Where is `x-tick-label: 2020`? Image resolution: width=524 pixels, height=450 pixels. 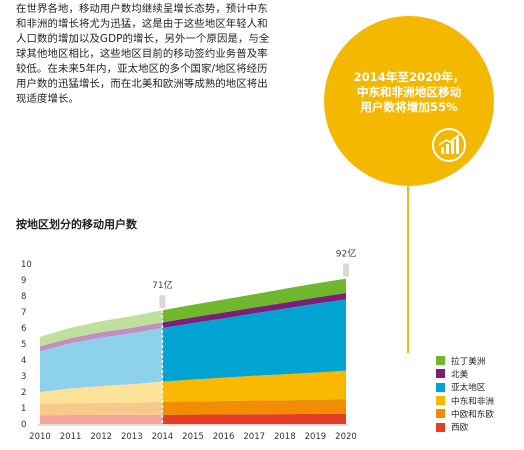 x-tick-label: 2020 is located at coordinates (346, 437).